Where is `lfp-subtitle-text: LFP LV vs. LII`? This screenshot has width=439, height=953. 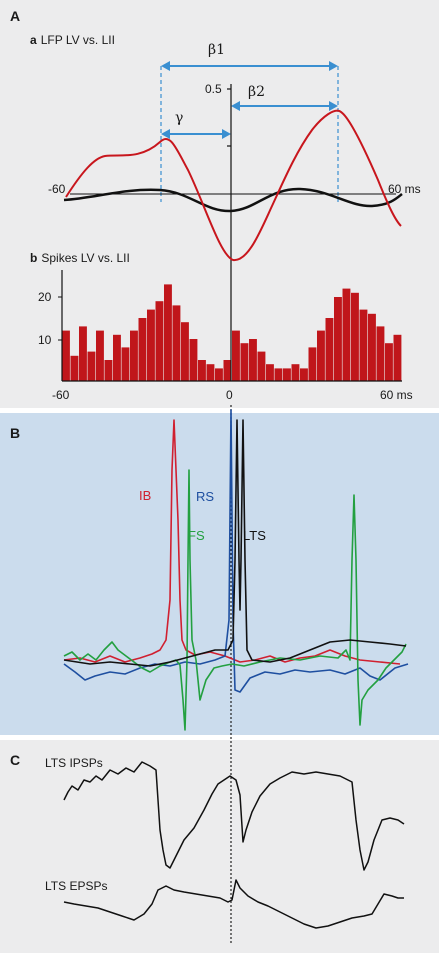 lfp-subtitle-text: LFP LV vs. LII is located at coordinates (78, 40).